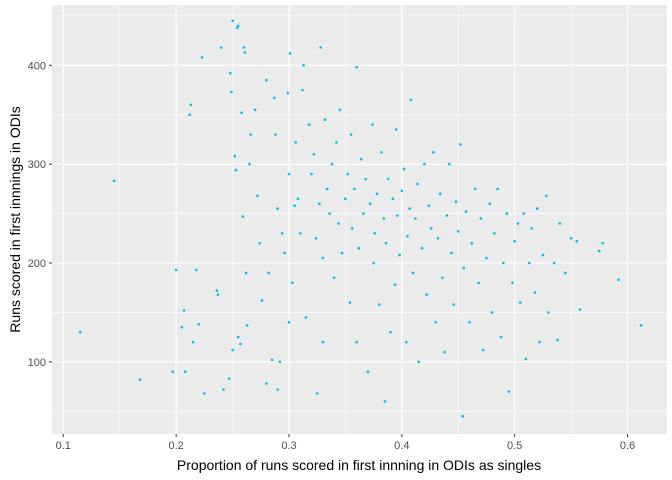 Image resolution: width=672 pixels, height=480 pixels. Describe the element at coordinates (40, 214) in the screenshot. I see `y-axis-ticks: 100 200 300 400` at that location.